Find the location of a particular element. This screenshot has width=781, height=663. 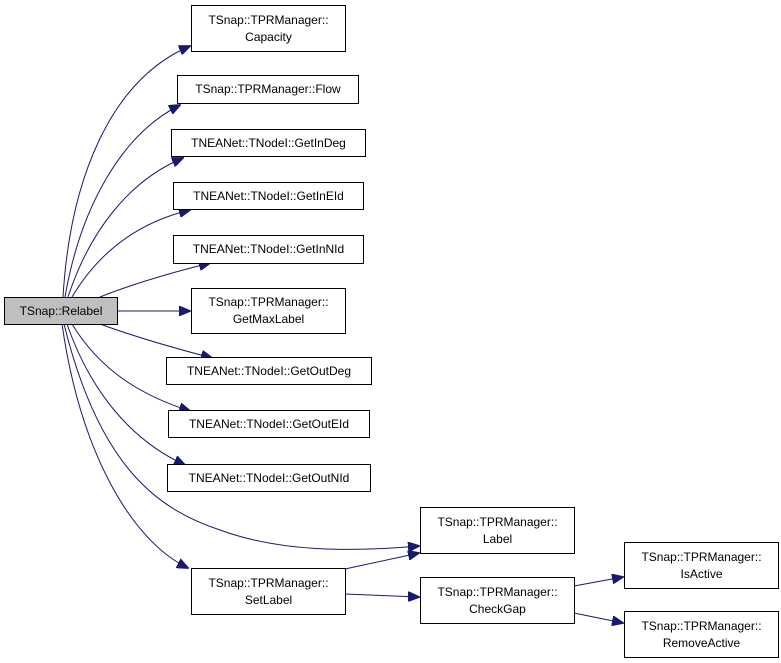

node-label: TNEANet::TNodeI::GetInDeg is located at coordinates (268, 142).